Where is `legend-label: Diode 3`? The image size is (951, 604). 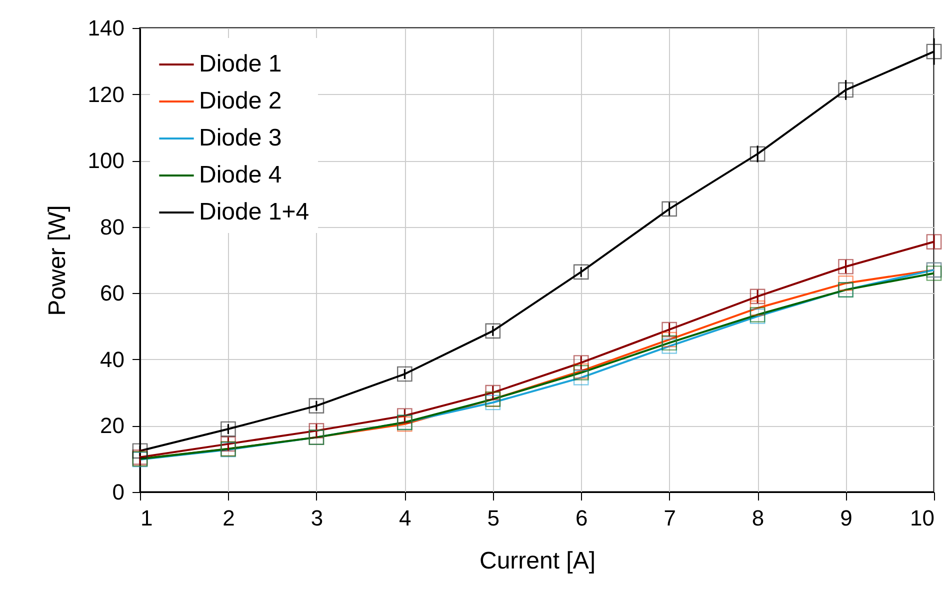 legend-label: Diode 3 is located at coordinates (240, 138).